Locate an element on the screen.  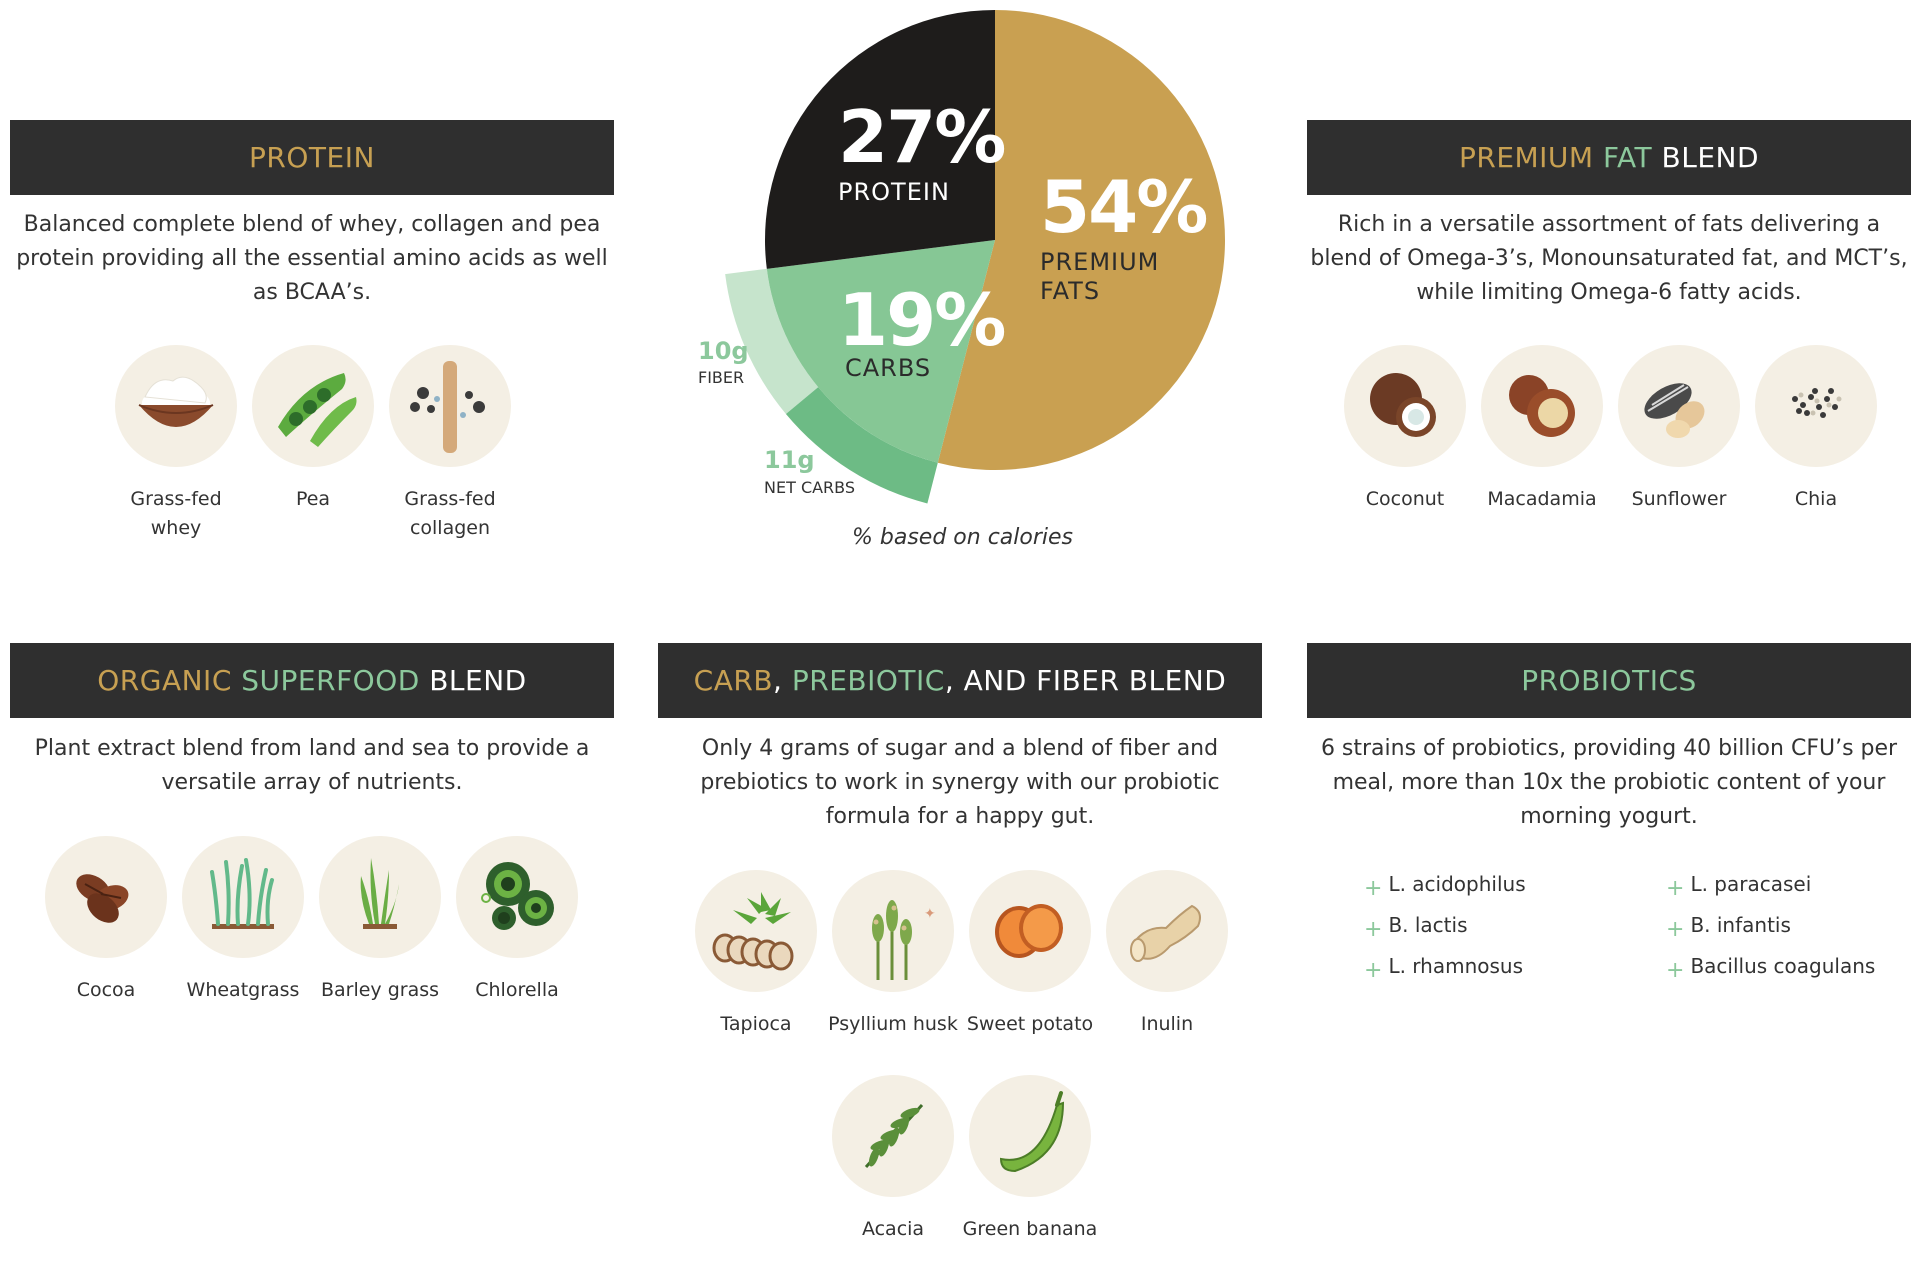
ingredient-item: Barley grass is located at coordinates (380, 920).